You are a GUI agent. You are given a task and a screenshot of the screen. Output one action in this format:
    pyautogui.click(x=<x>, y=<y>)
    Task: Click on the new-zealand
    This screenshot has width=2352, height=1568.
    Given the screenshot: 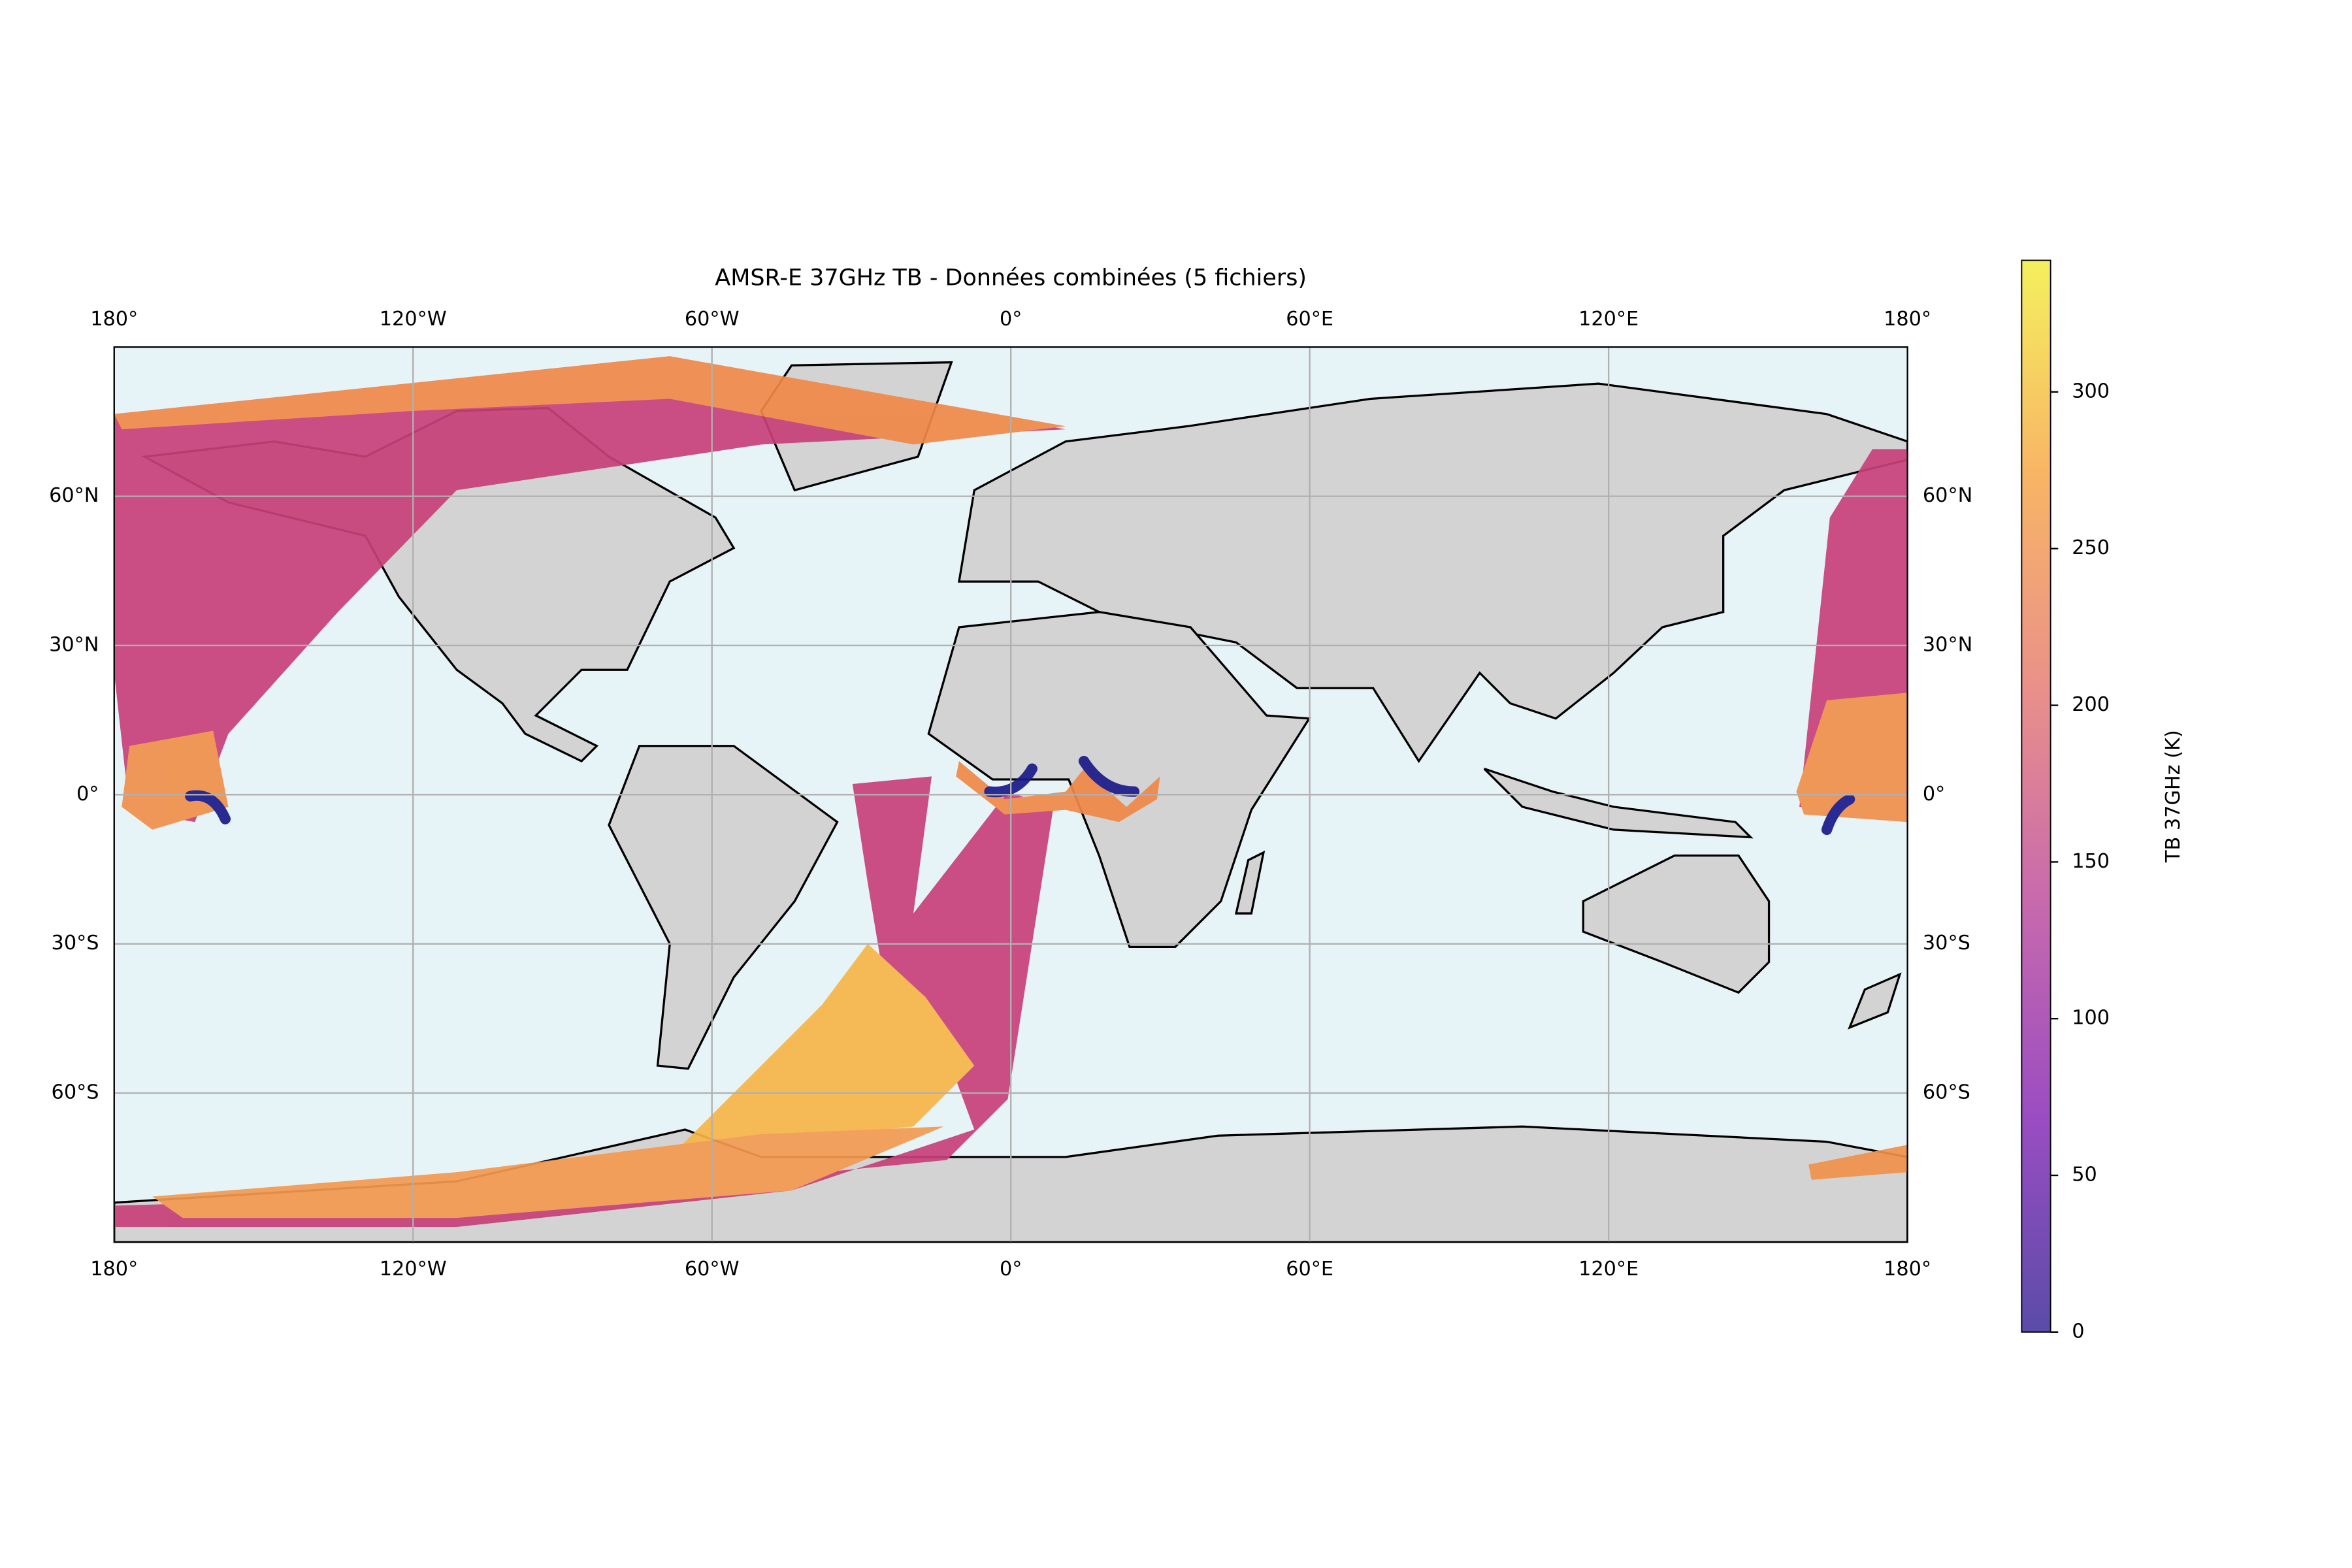 What is the action you would take?
    pyautogui.click(x=1875, y=1001)
    